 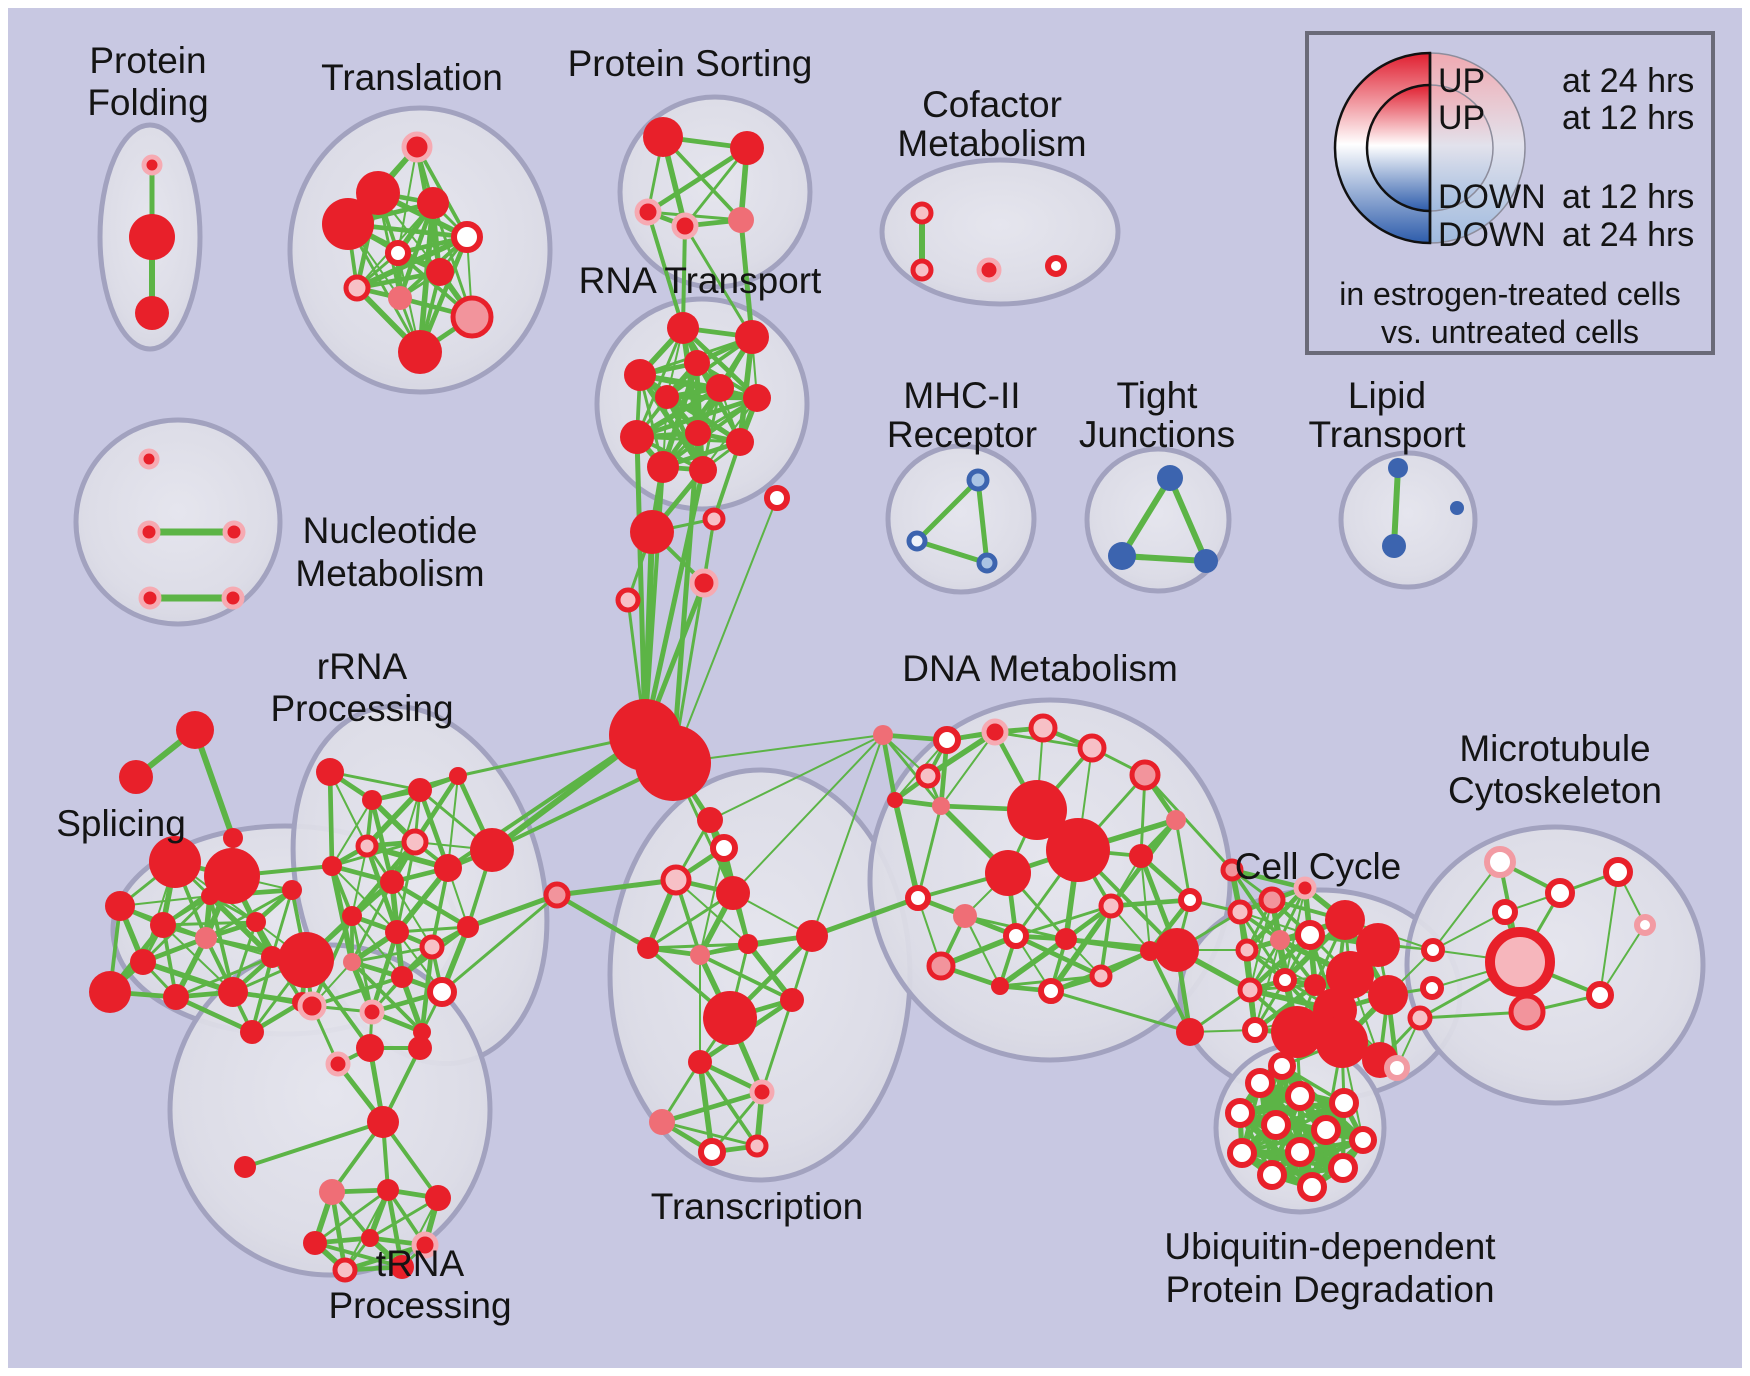 I want to click on cluster-label-cf: Cofactor, so click(x=992, y=104).